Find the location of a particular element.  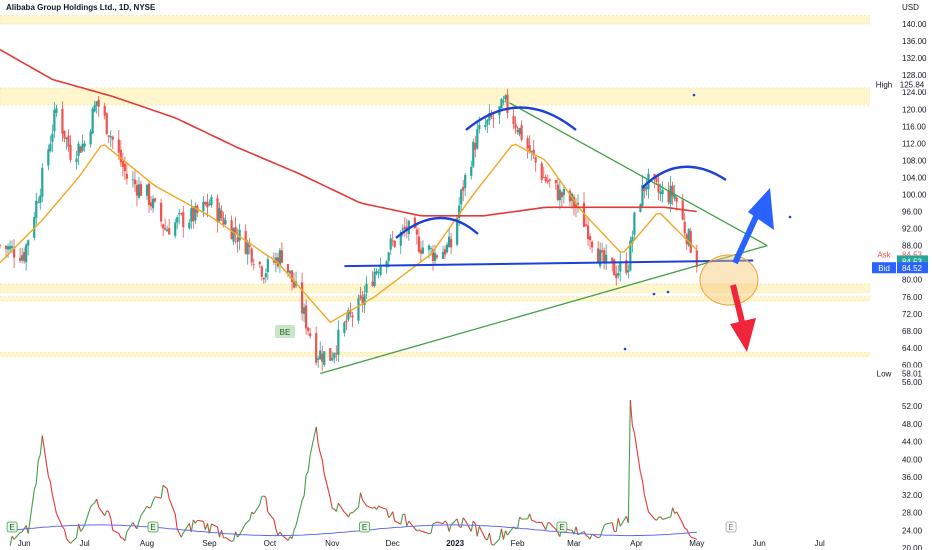

price-tick-label: 100.00 is located at coordinates (914, 195).